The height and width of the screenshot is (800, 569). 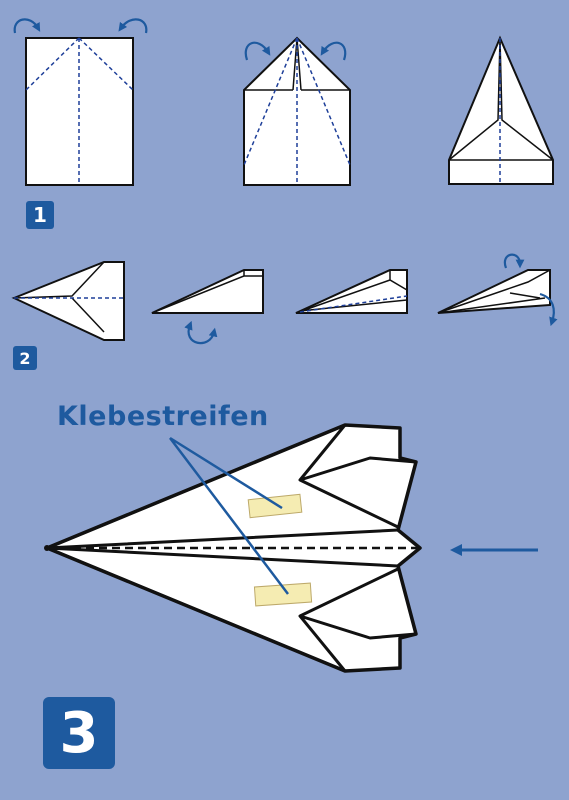 I want to click on step-badge-3: 3, so click(x=79, y=733).